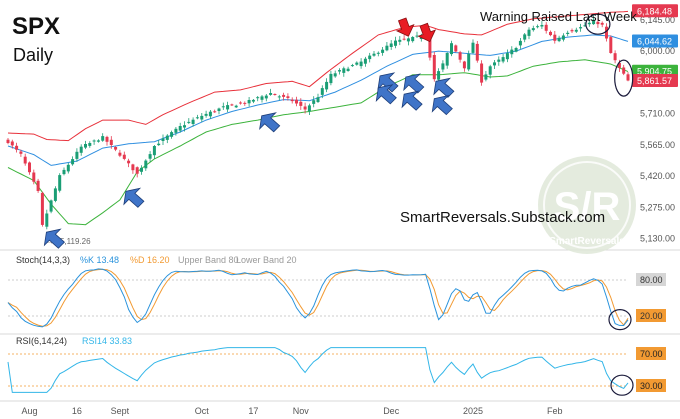 Image resolution: width=680 pixels, height=419 pixels. What do you see at coordinates (473, 411) in the screenshot?
I see `time-tick-label: 2025` at bounding box center [473, 411].